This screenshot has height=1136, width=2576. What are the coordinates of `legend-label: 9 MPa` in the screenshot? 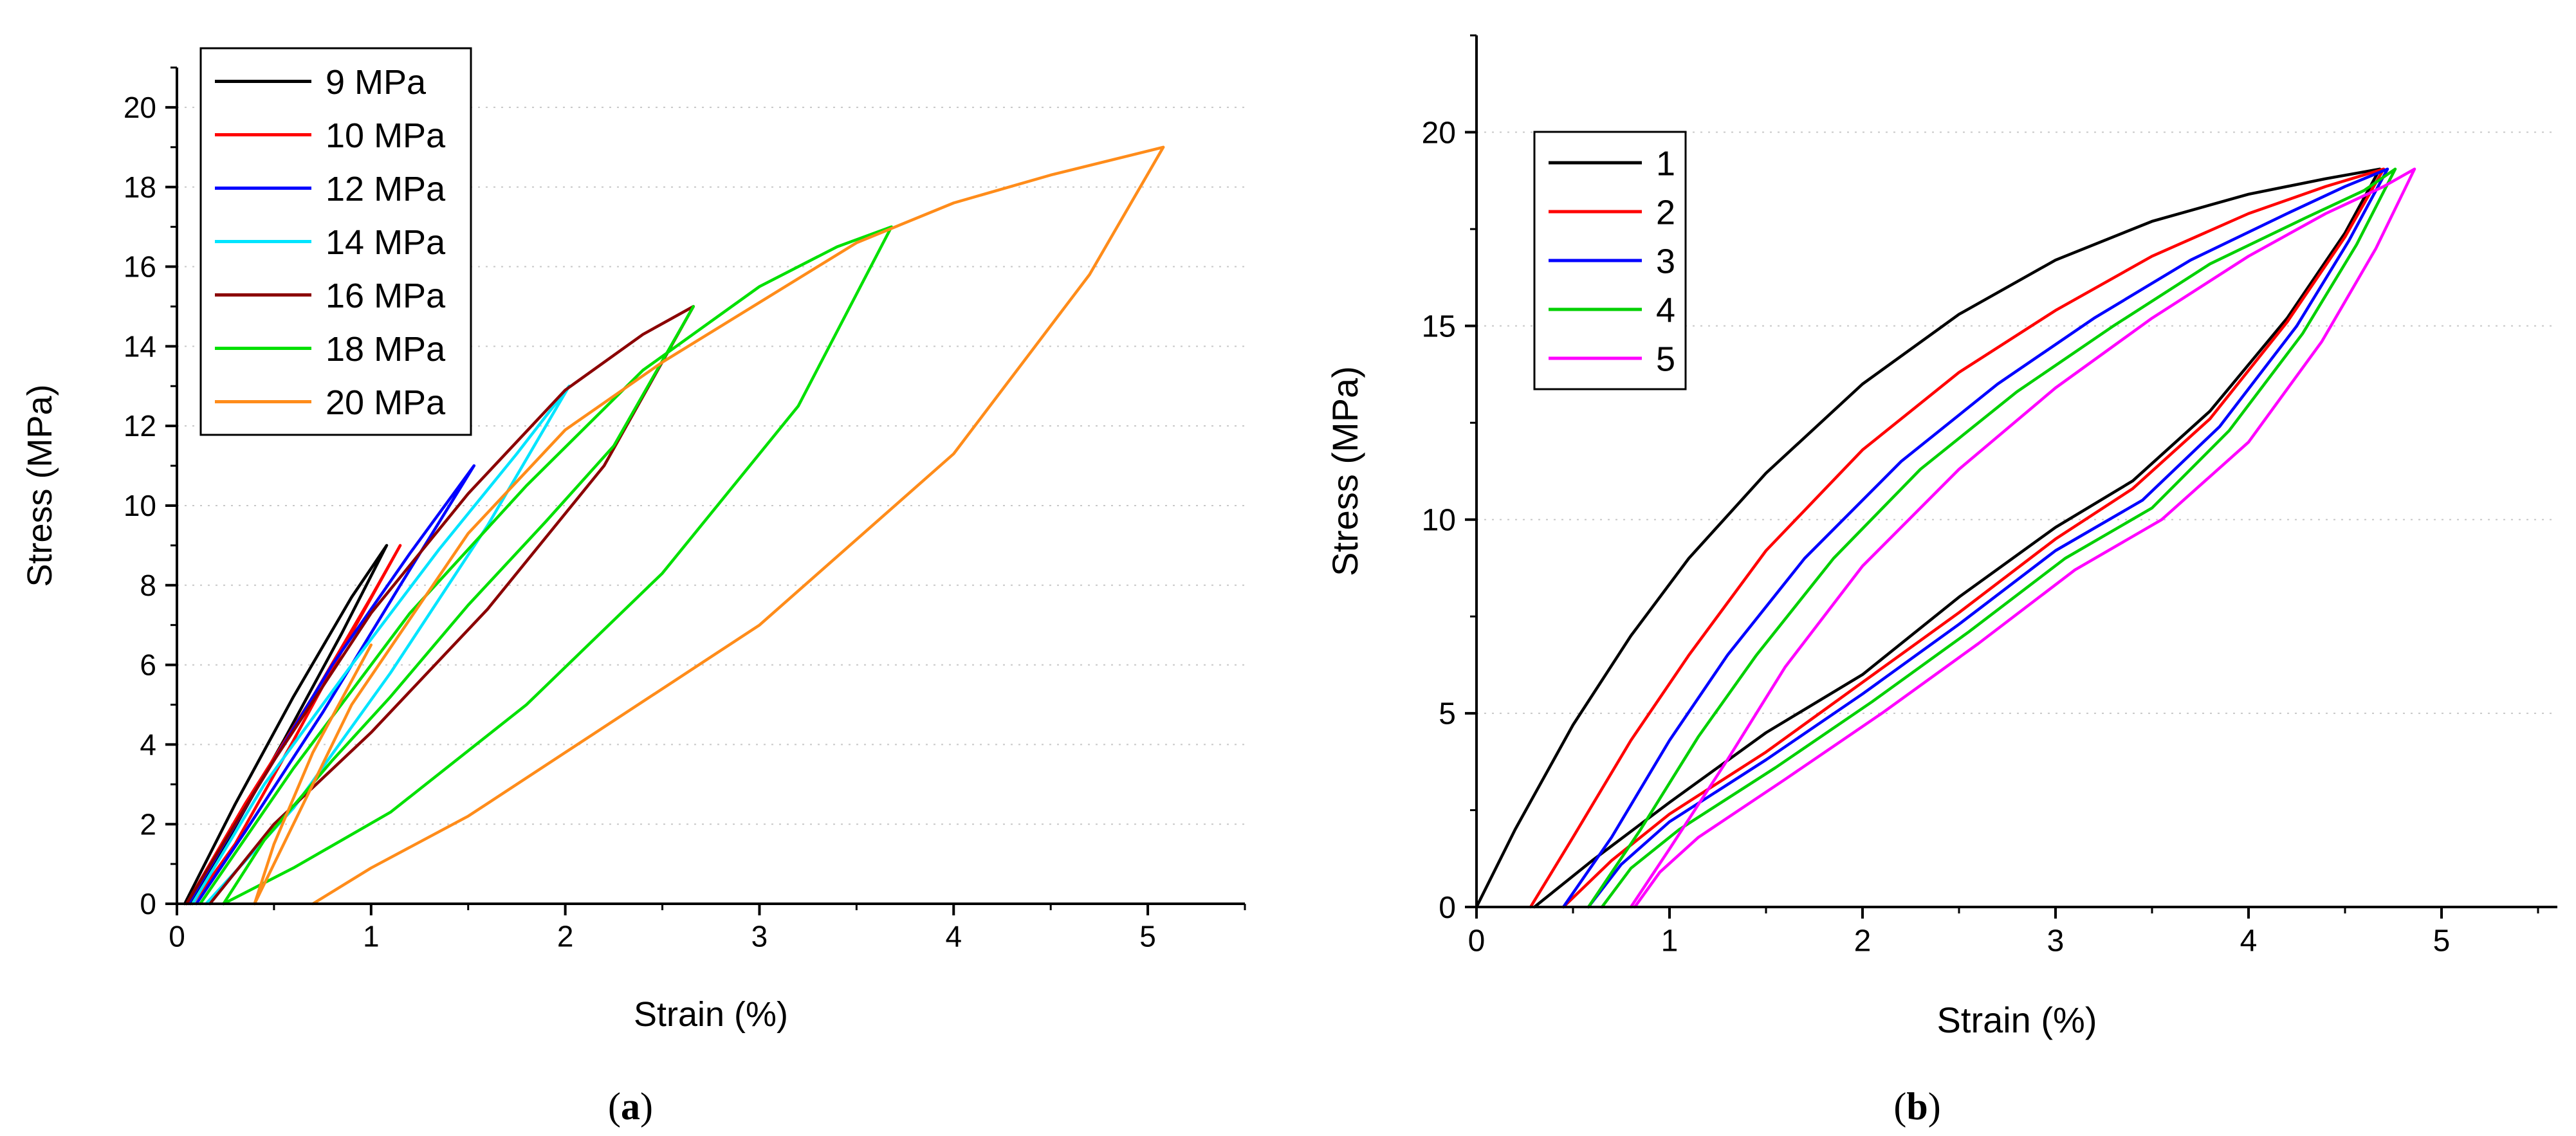 It's located at (376, 82).